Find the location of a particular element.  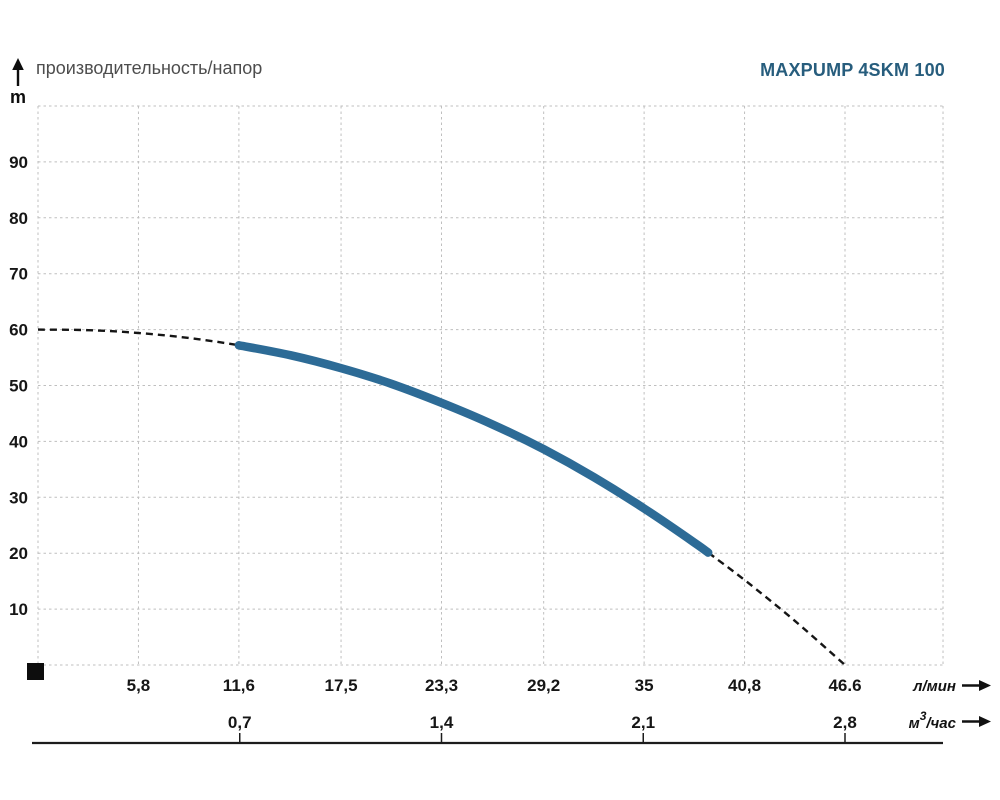

m3h-tick-label: 2,1 is located at coordinates (643, 722).